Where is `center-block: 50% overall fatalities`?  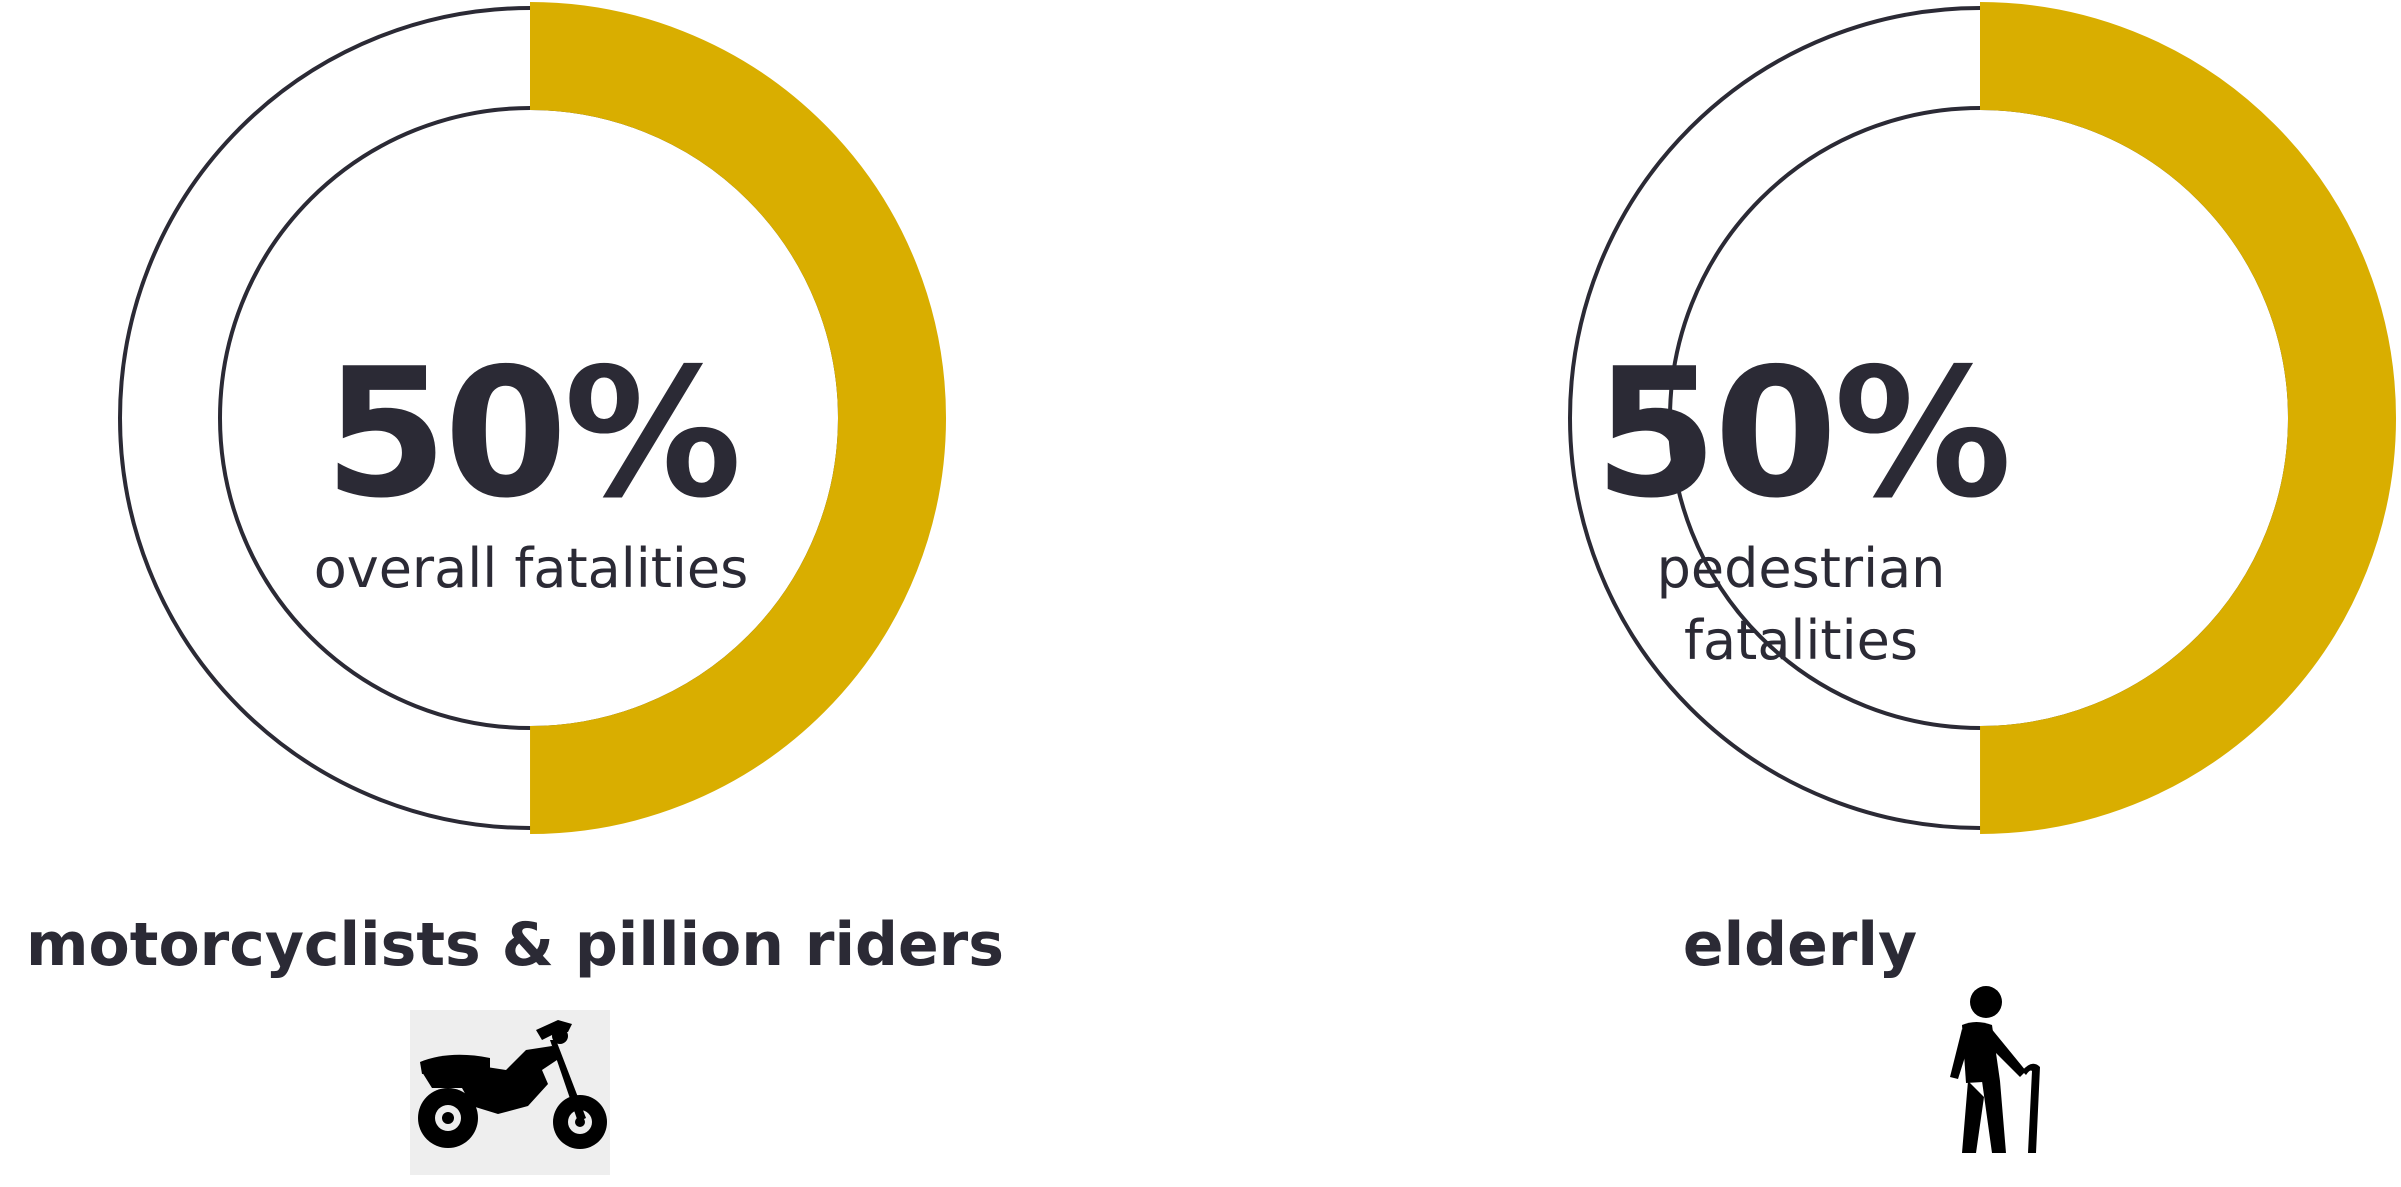
center-block: 50% overall fatalities is located at coordinates (531, 475).